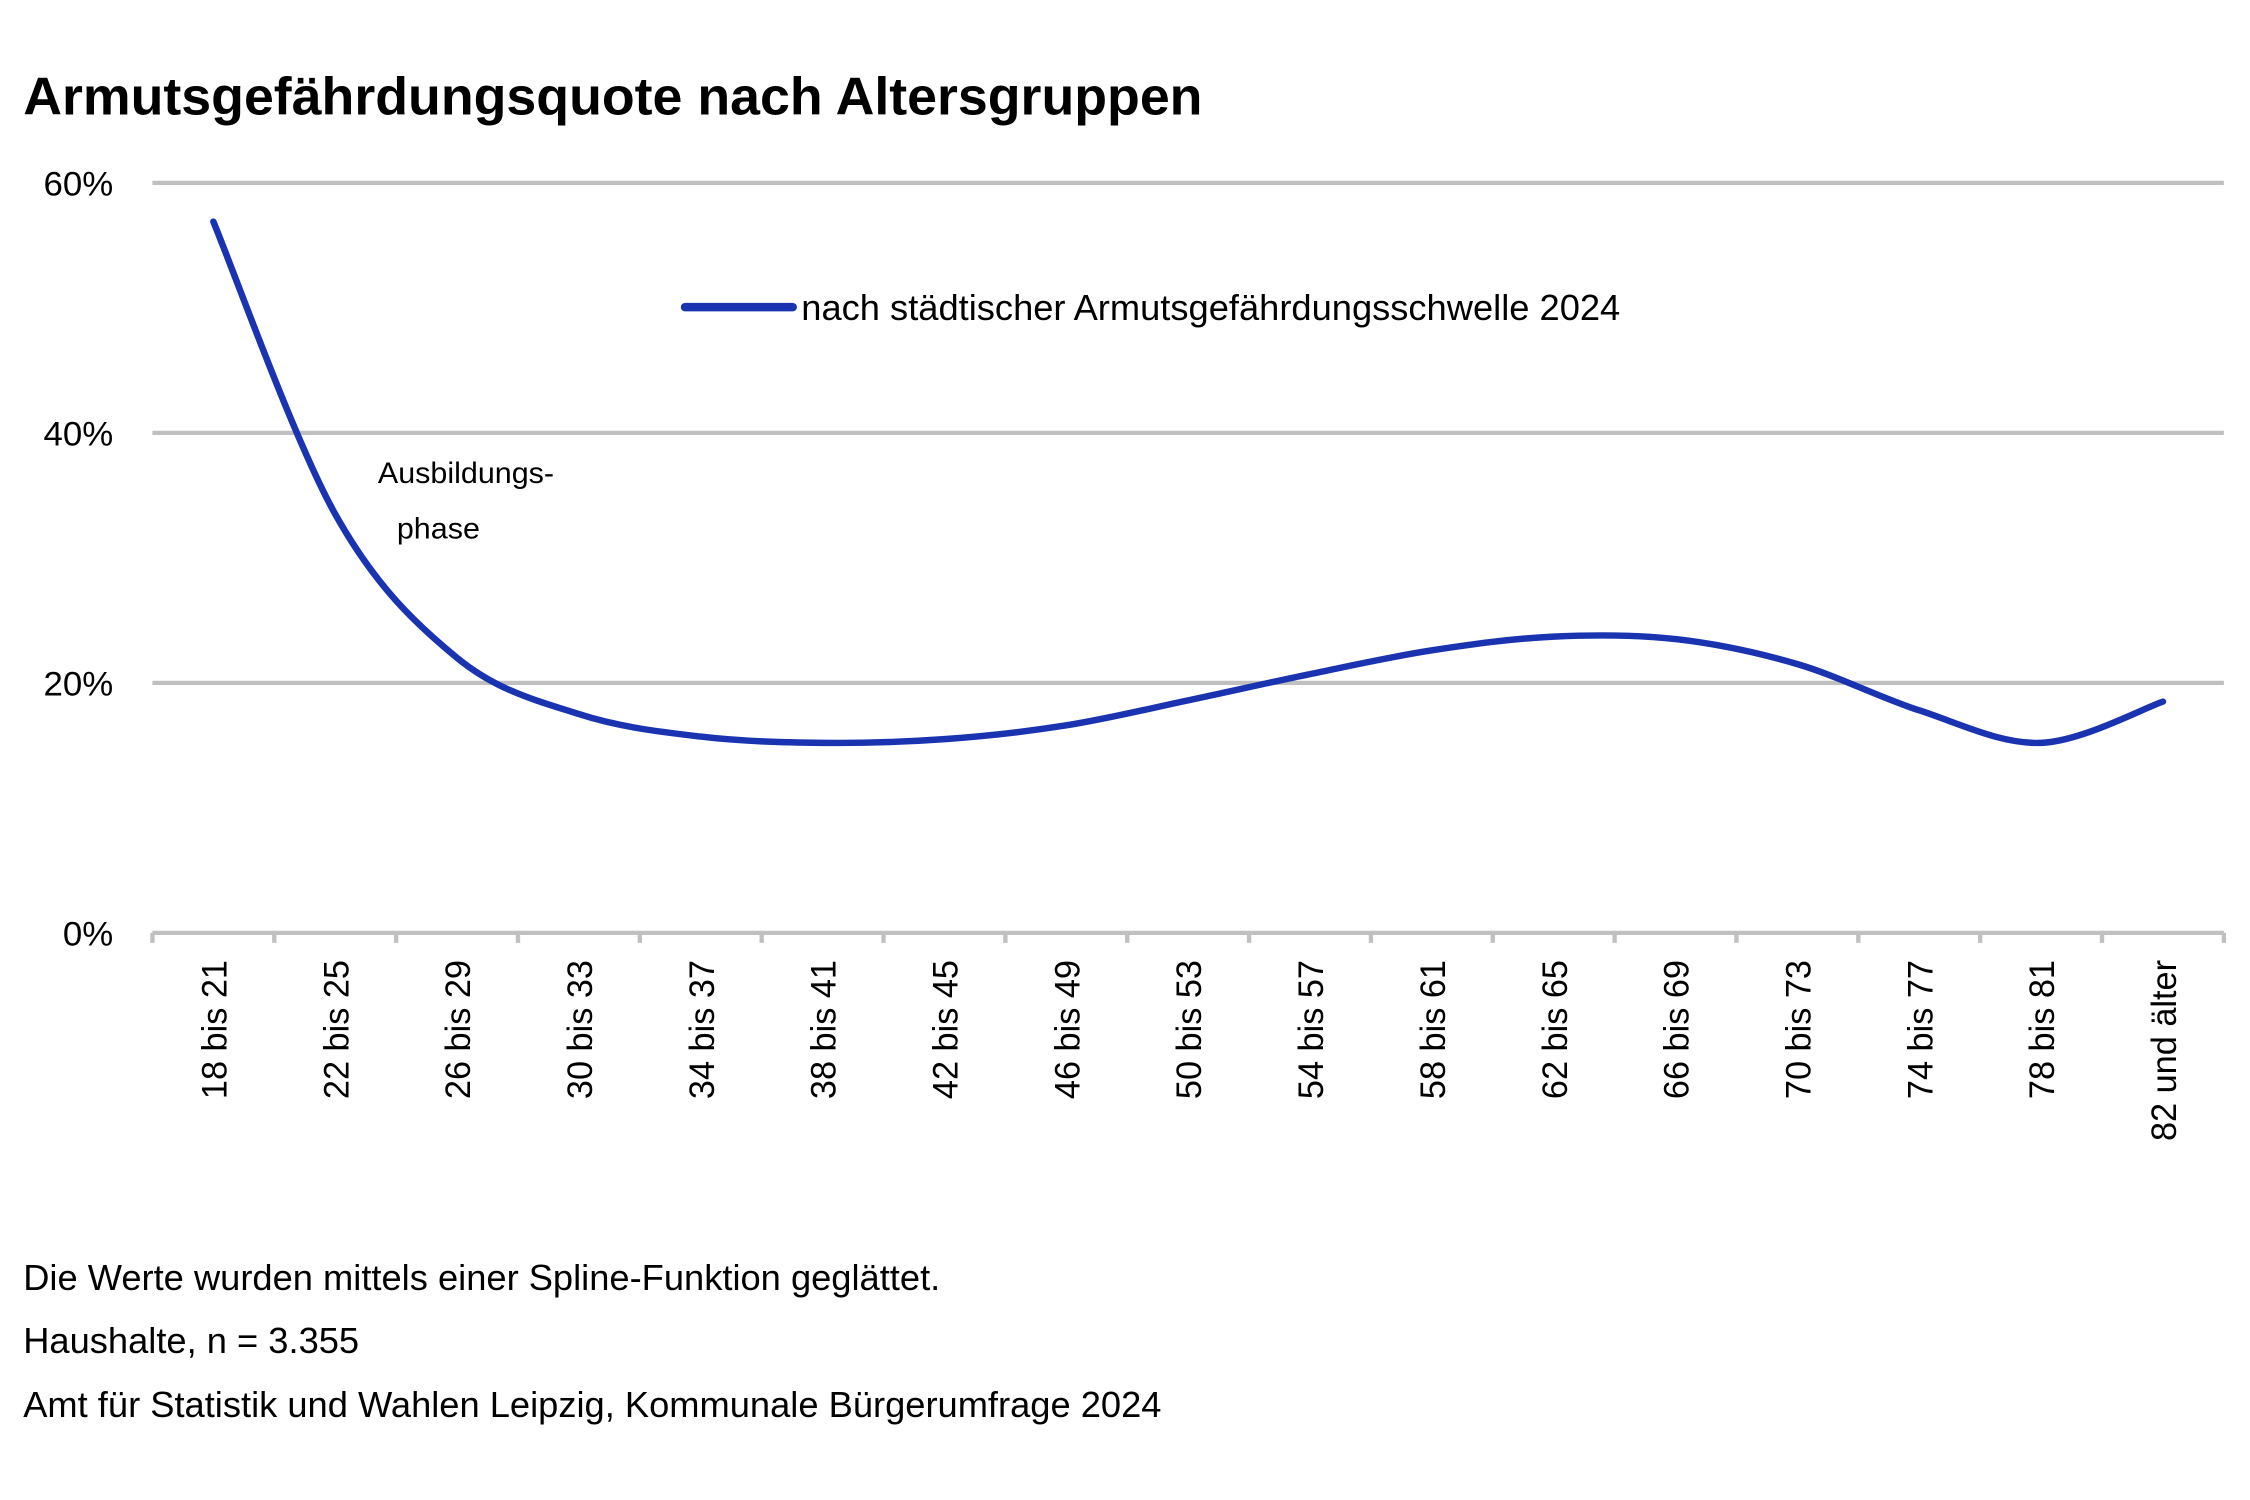  What do you see at coordinates (466, 501) in the screenshot?
I see `annotation: Ausbildungs- phase` at bounding box center [466, 501].